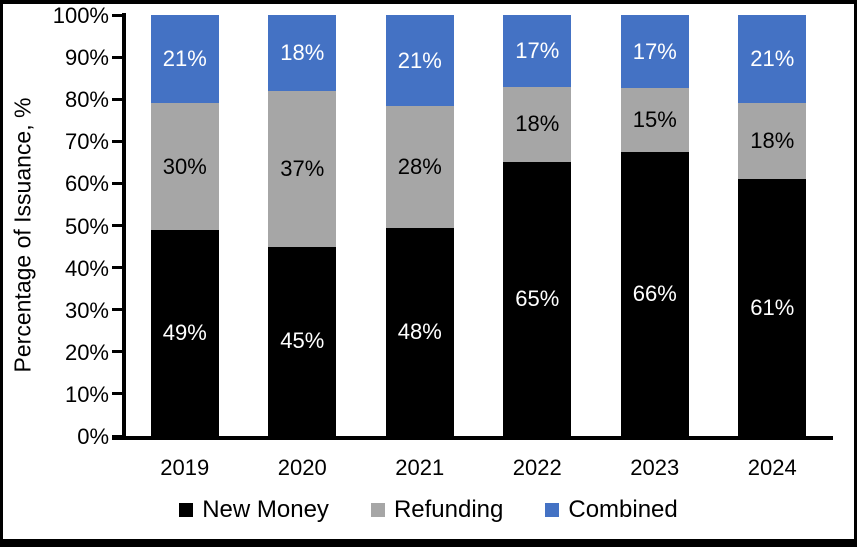 This screenshot has width=857, height=547. I want to click on segment-refunding: 15%, so click(654, 120).